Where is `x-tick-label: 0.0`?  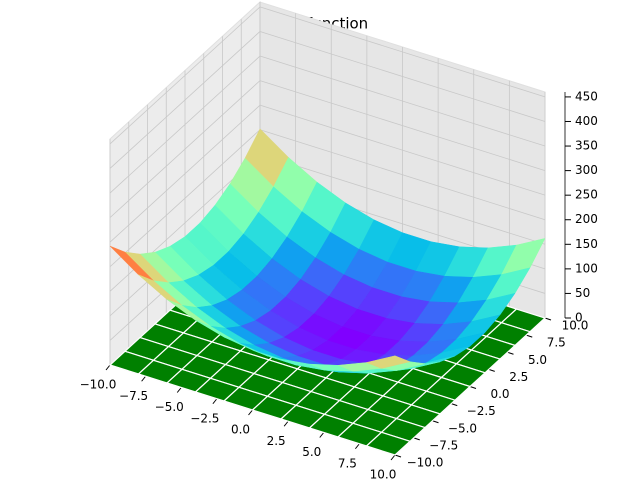 x-tick-label: 0.0 is located at coordinates (240, 430).